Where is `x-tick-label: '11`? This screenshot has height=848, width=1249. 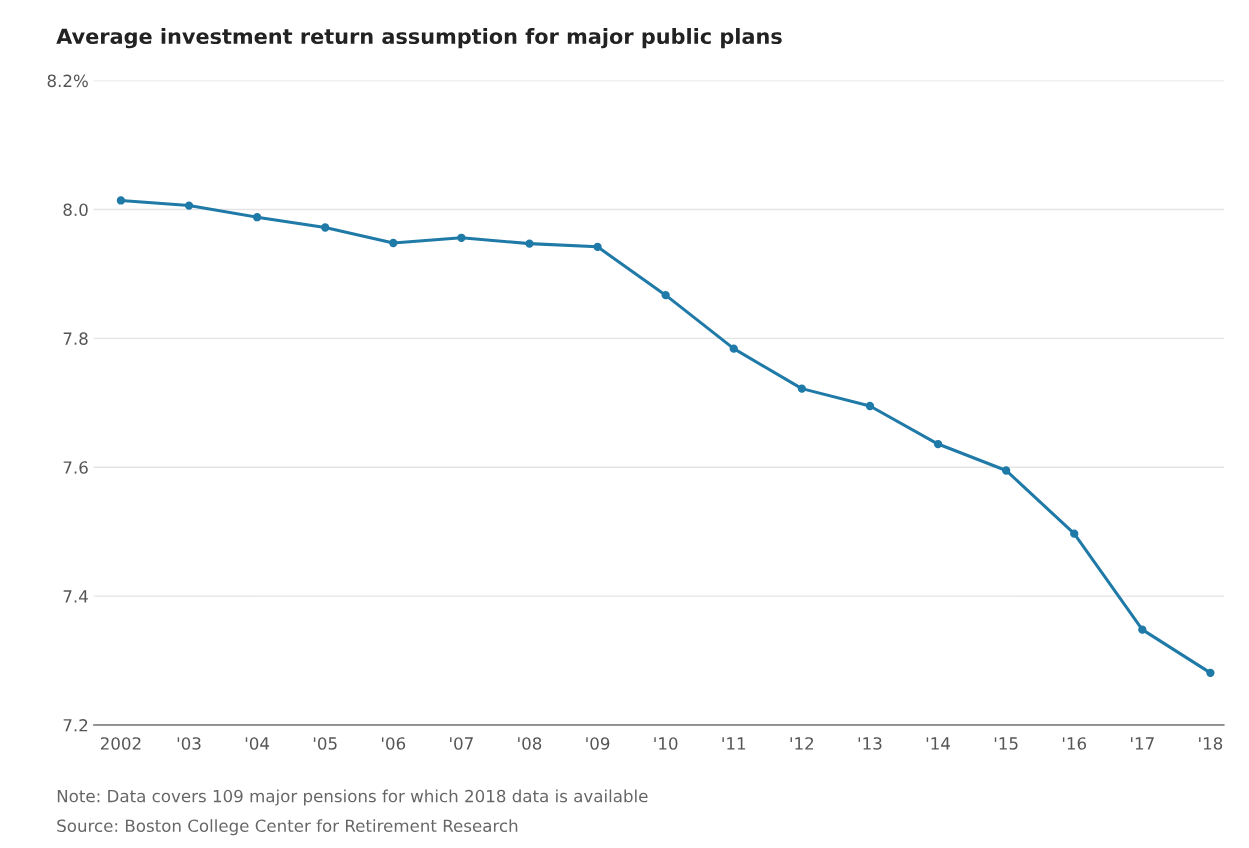 x-tick-label: '11 is located at coordinates (734, 743).